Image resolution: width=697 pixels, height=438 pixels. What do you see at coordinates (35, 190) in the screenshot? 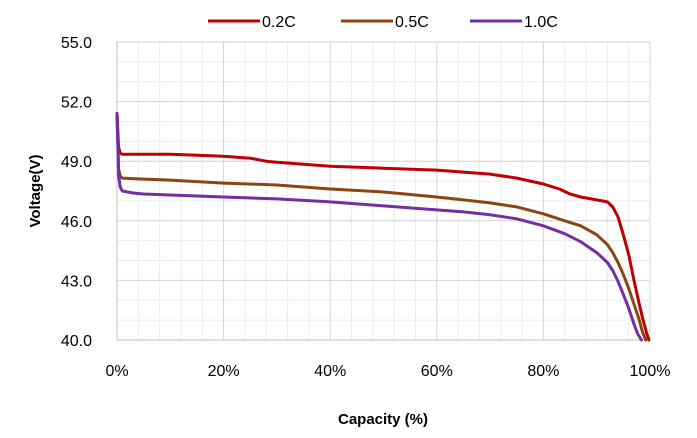
I see `y-axis-title: Voltage(V)` at bounding box center [35, 190].